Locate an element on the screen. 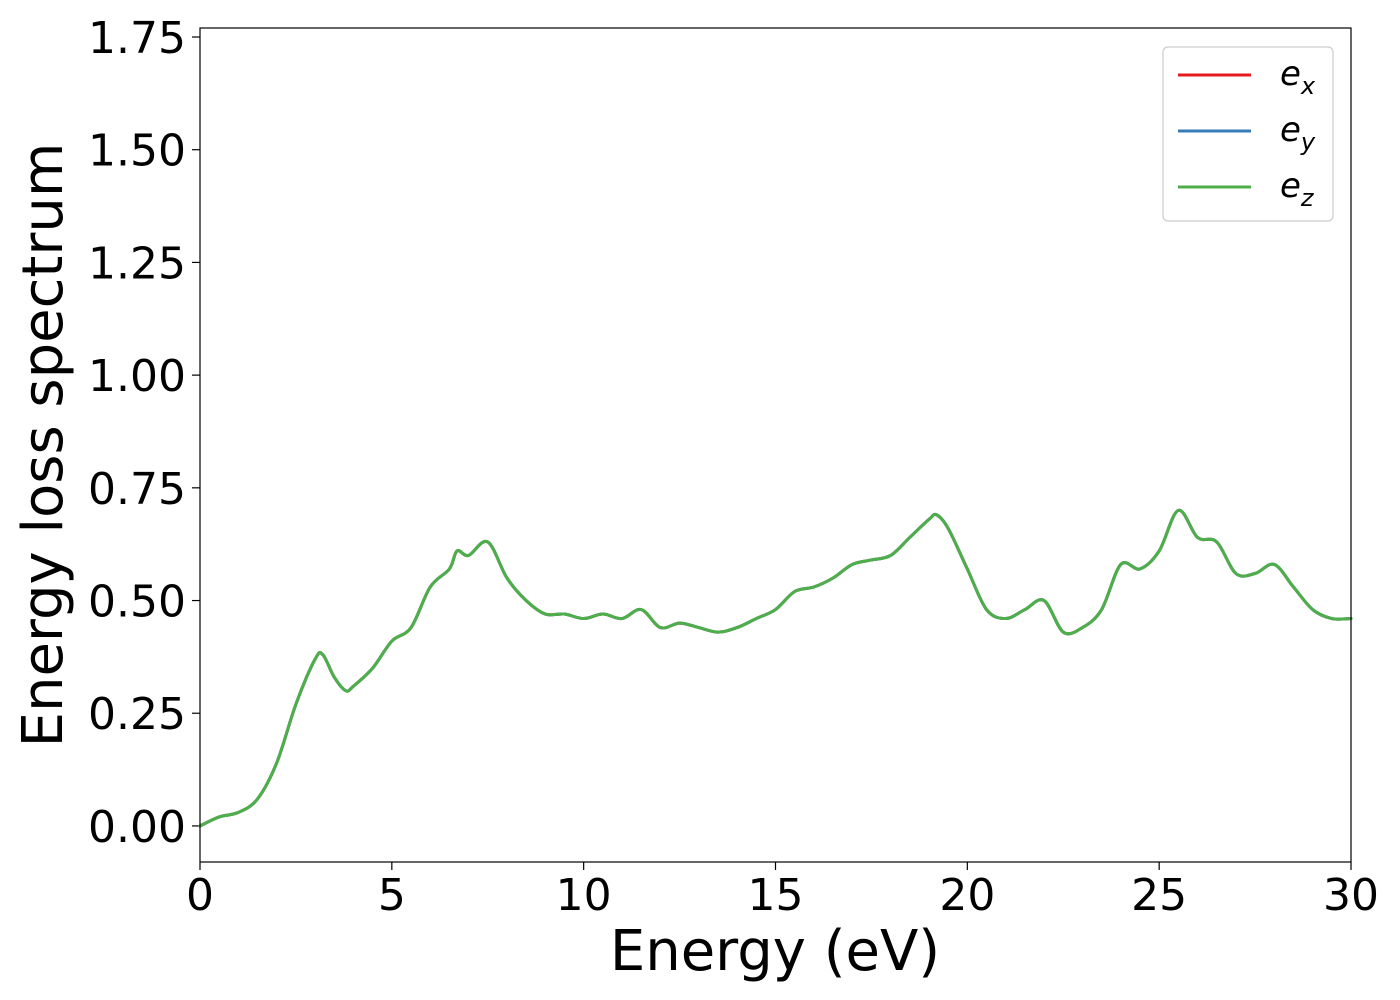 The height and width of the screenshot is (1000, 1400). y-tick-label: 0.50 is located at coordinates (137, 602).